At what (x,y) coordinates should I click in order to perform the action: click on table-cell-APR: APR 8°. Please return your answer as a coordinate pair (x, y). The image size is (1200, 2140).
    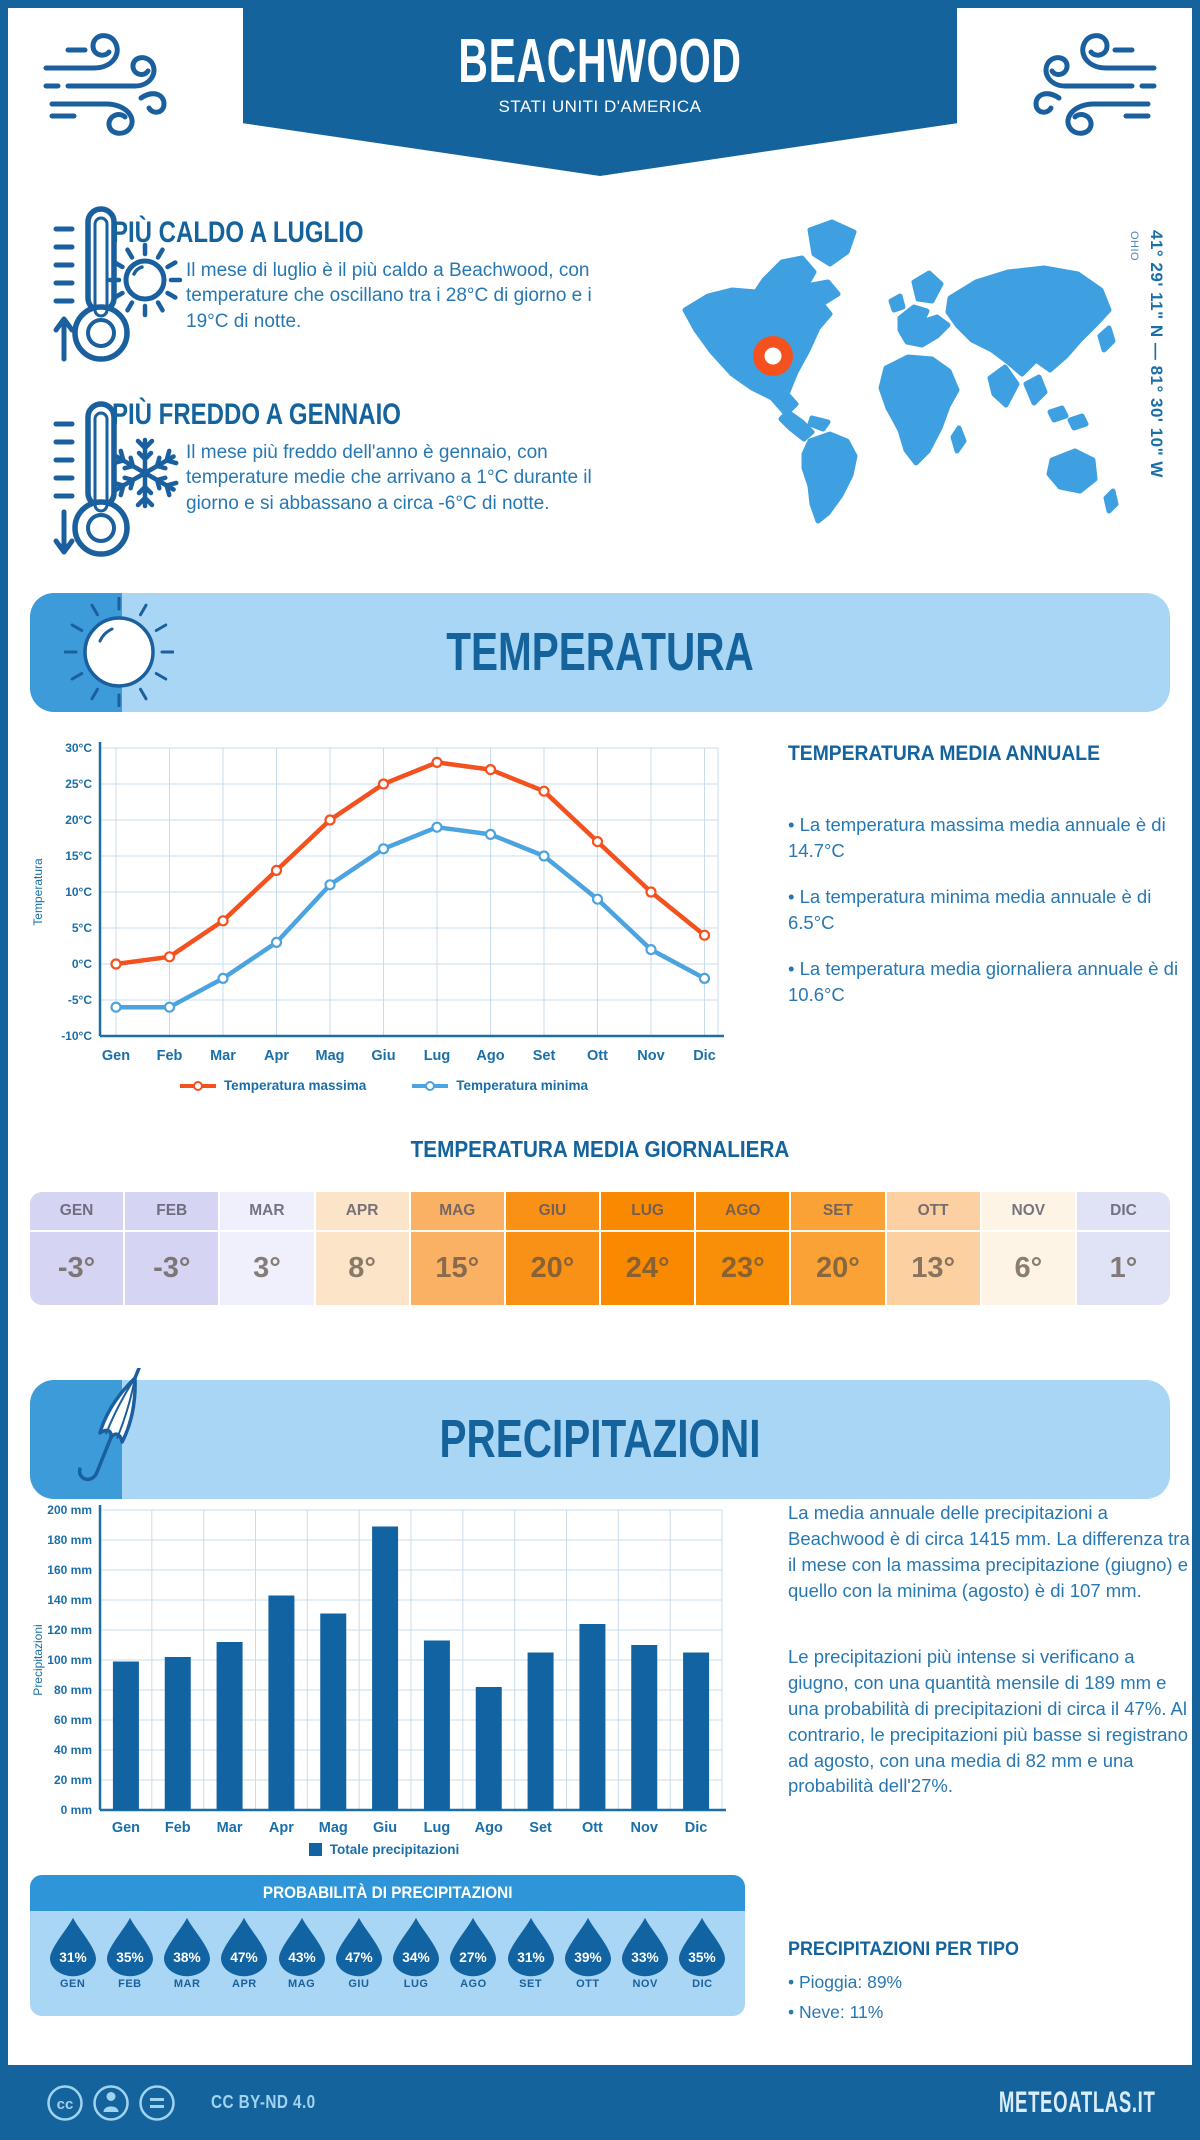
    Looking at the image, I should click on (363, 1248).